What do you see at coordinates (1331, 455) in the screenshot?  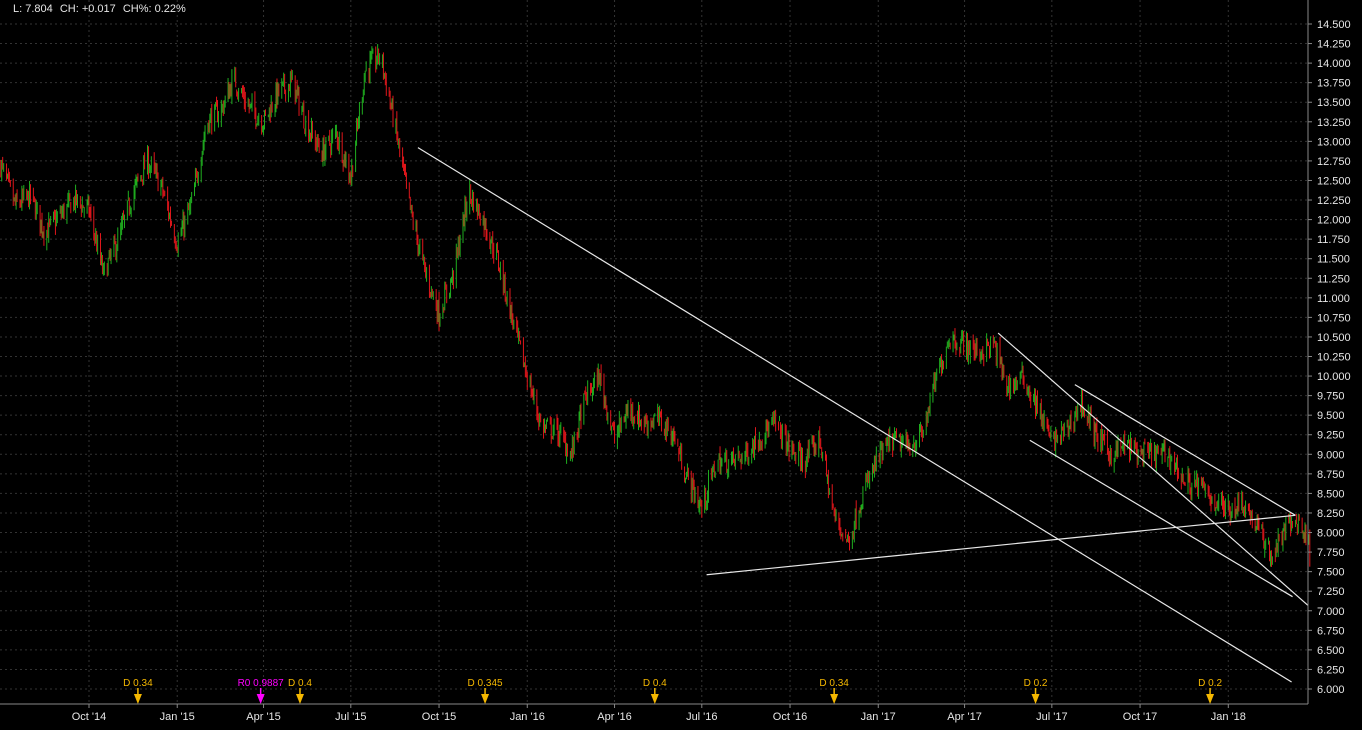 I see `y-tick-label: 9.000` at bounding box center [1331, 455].